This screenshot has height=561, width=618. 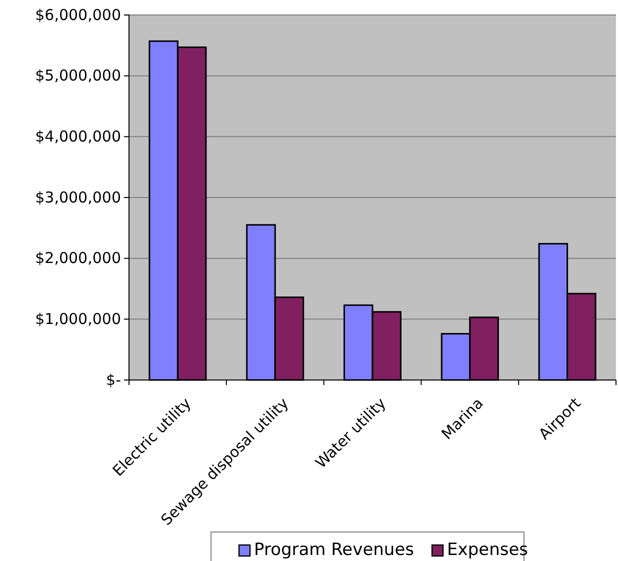 I want to click on y-tick-label: $-, so click(x=113, y=379).